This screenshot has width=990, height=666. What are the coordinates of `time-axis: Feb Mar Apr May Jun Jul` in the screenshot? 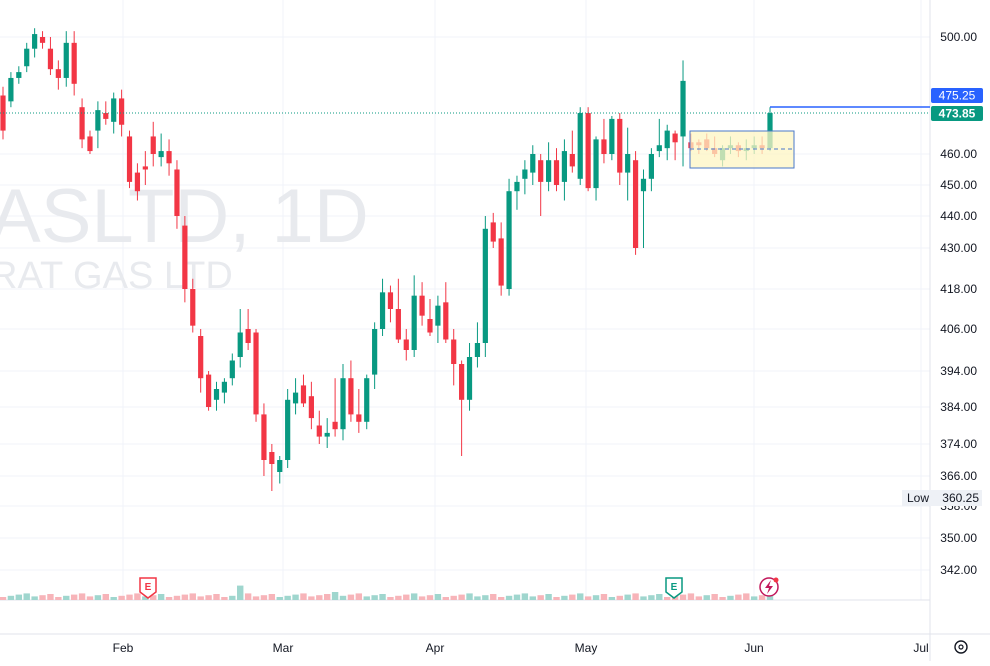 It's located at (521, 648).